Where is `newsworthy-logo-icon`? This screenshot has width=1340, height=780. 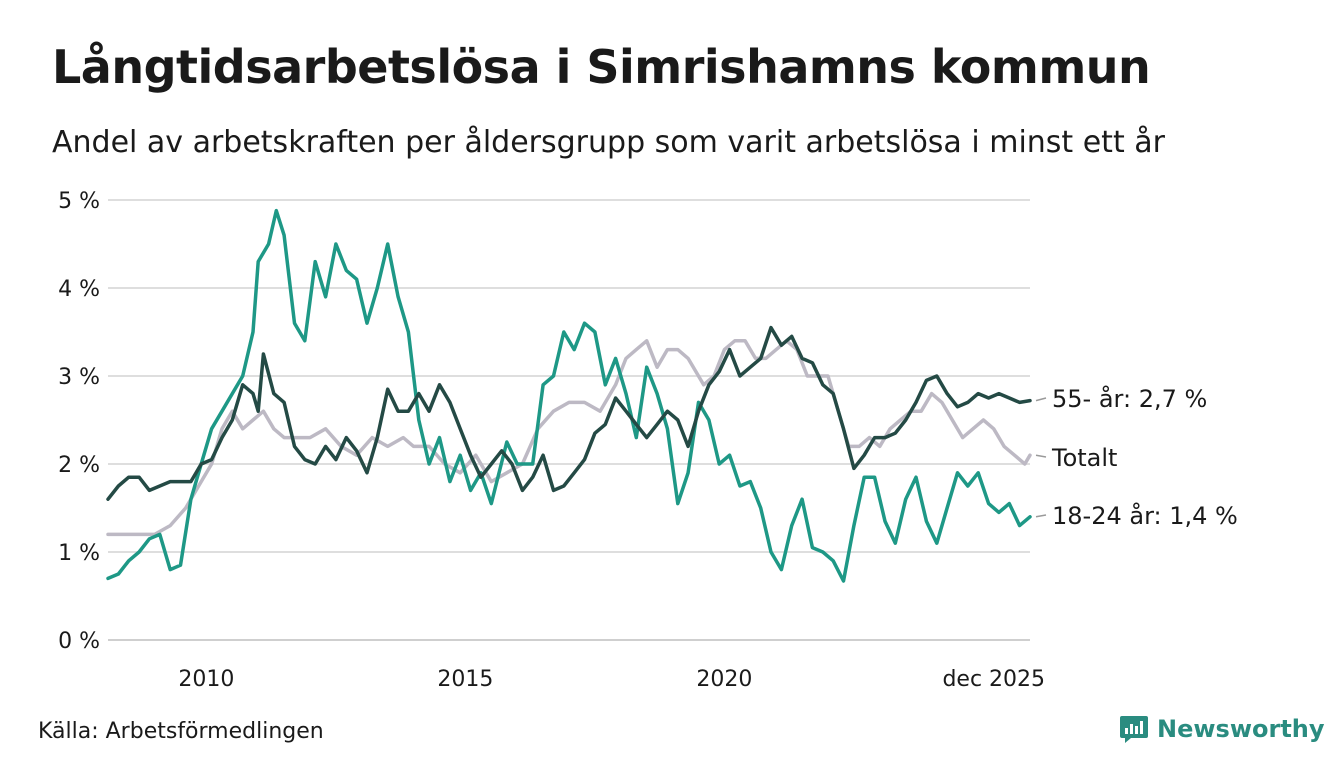 newsworthy-logo-icon is located at coordinates (1134, 729).